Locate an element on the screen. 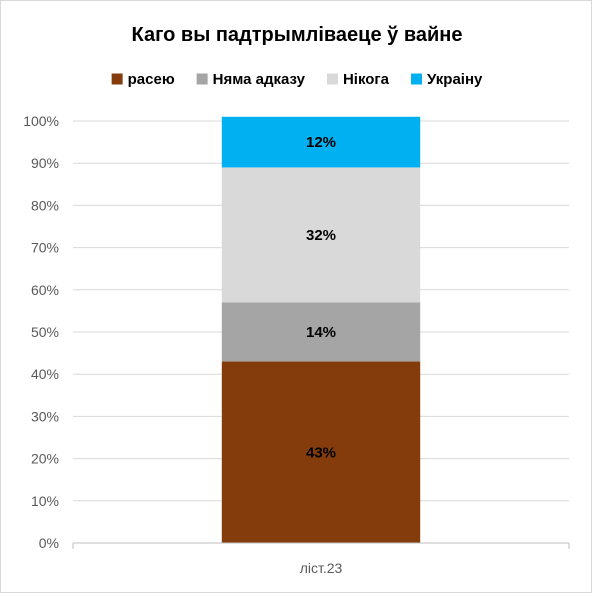 The height and width of the screenshot is (597, 592). y-tick-label: 0% is located at coordinates (49, 543).